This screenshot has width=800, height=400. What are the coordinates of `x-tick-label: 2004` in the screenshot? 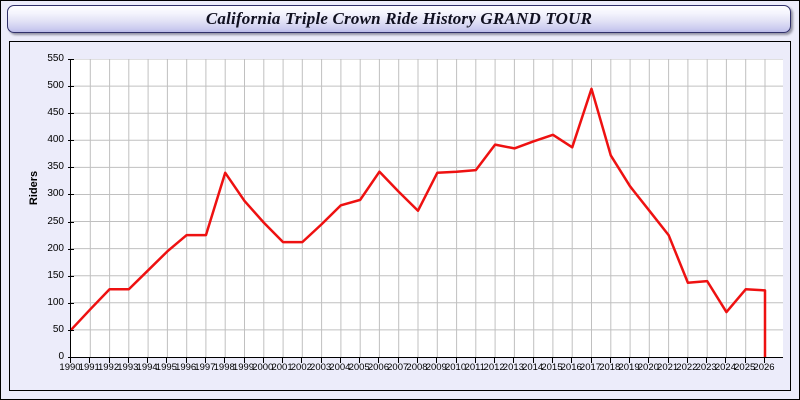 It's located at (340, 367).